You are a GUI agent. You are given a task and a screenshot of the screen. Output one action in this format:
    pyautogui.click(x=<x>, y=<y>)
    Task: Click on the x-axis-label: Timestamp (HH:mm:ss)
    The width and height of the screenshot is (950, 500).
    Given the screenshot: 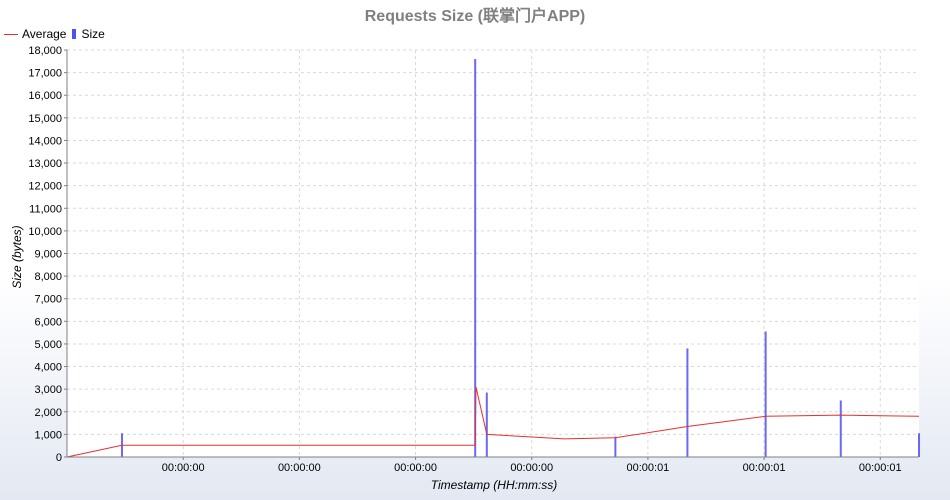 What is the action you would take?
    pyautogui.click(x=494, y=485)
    